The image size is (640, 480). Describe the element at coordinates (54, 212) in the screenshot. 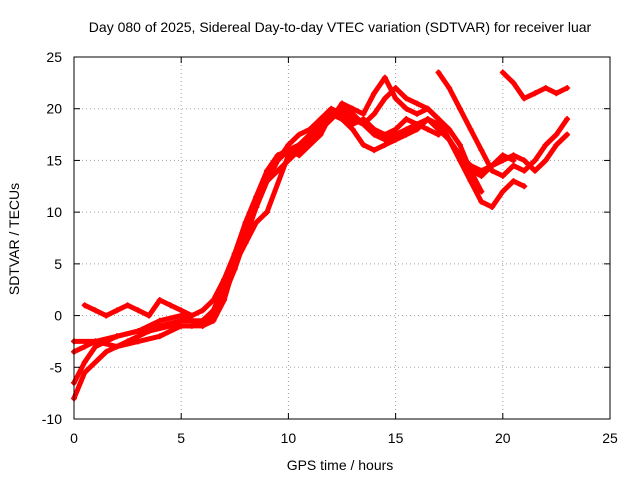

I see `y-tick-label: 10` at that location.